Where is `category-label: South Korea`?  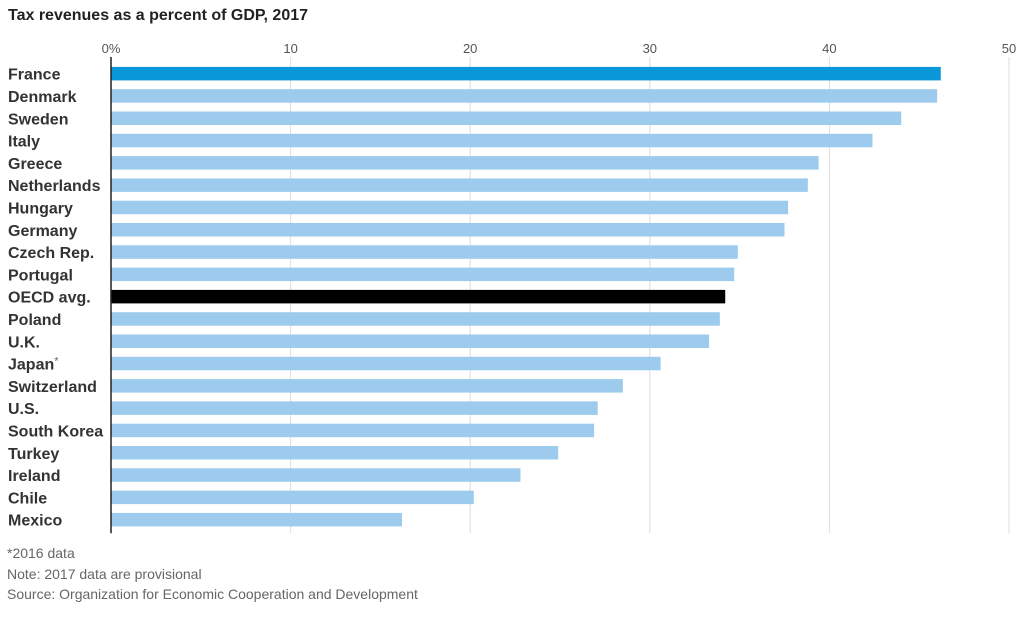
category-label: South Korea is located at coordinates (55, 431).